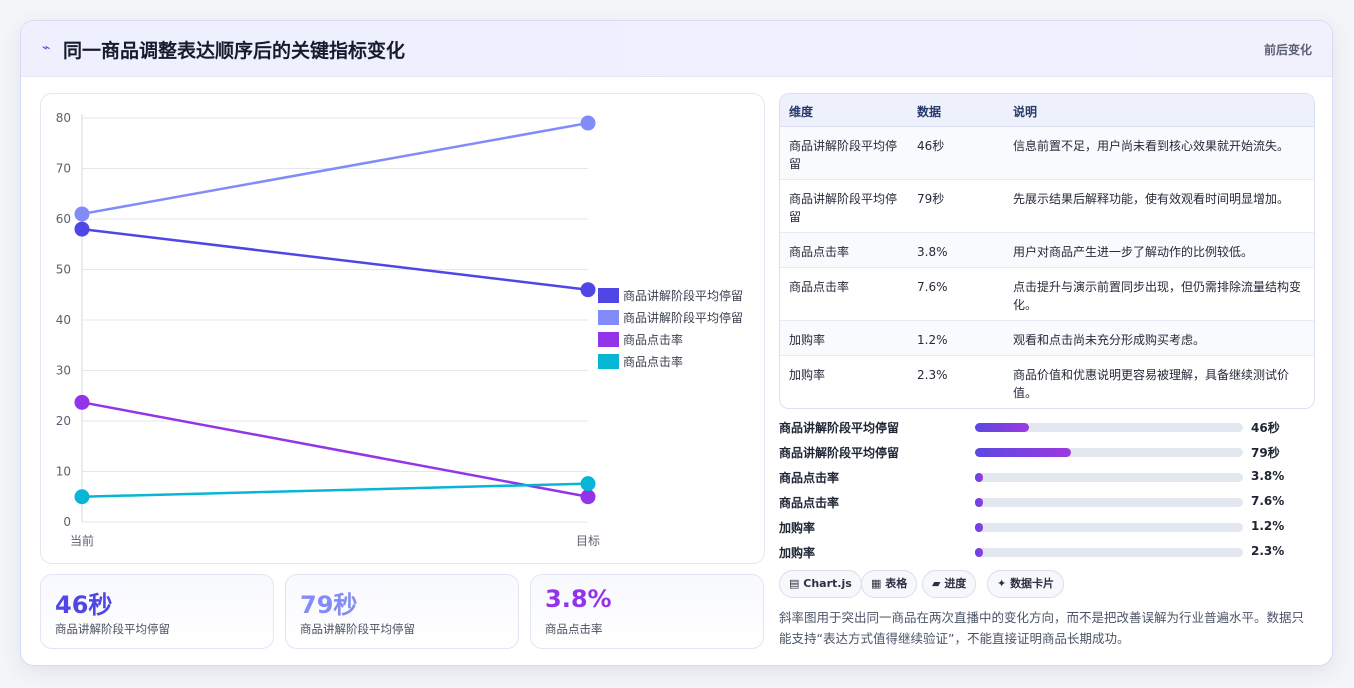  I want to click on progress-row: 加购率 2.3%, so click(1047, 553).